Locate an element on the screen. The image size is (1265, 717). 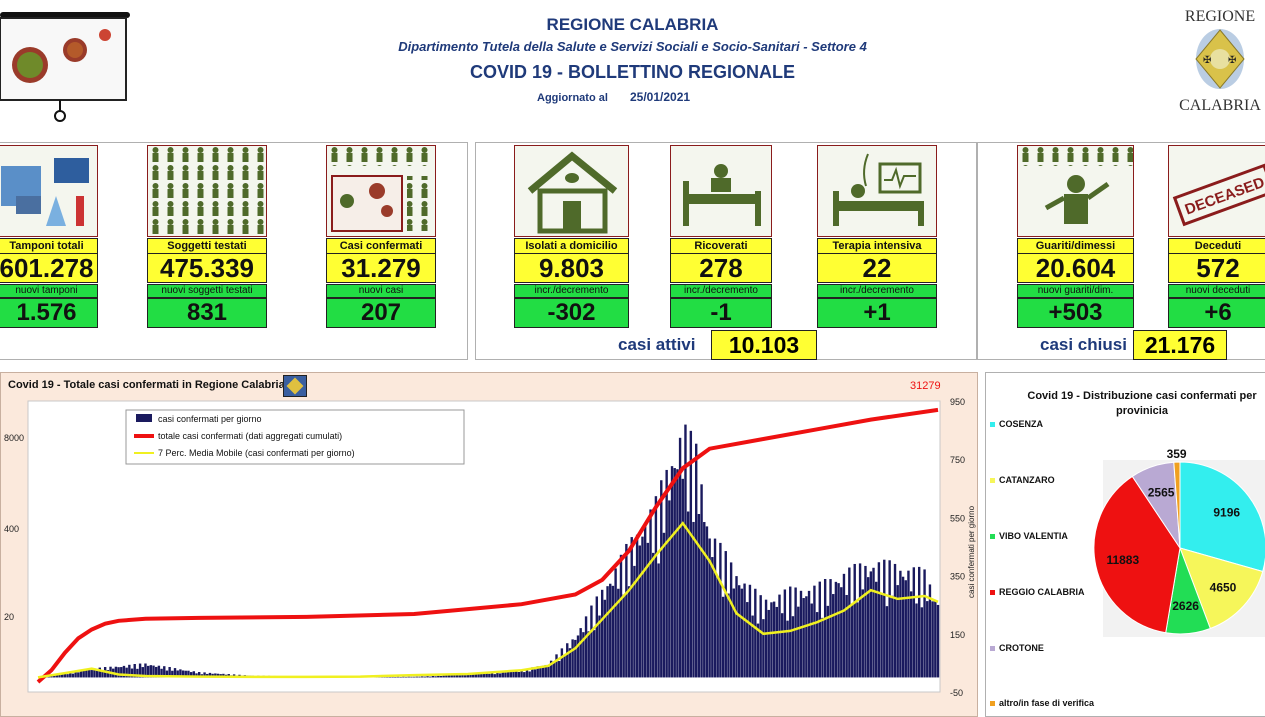
stat-label-tamponi: Tamponi totali is located at coordinates (49, 246).